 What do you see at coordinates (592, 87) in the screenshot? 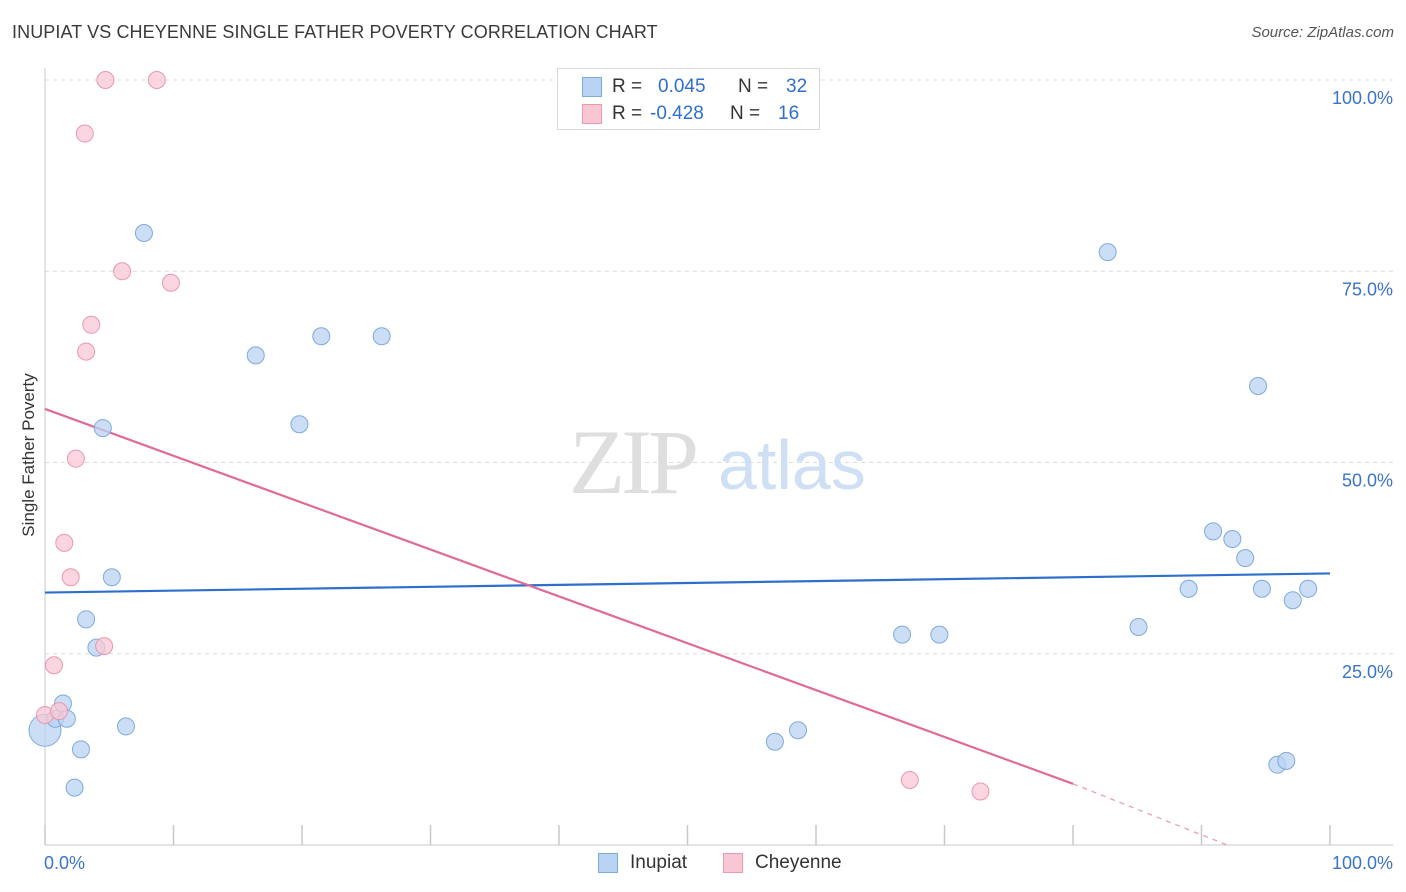
I see `inupiat-swatch` at bounding box center [592, 87].